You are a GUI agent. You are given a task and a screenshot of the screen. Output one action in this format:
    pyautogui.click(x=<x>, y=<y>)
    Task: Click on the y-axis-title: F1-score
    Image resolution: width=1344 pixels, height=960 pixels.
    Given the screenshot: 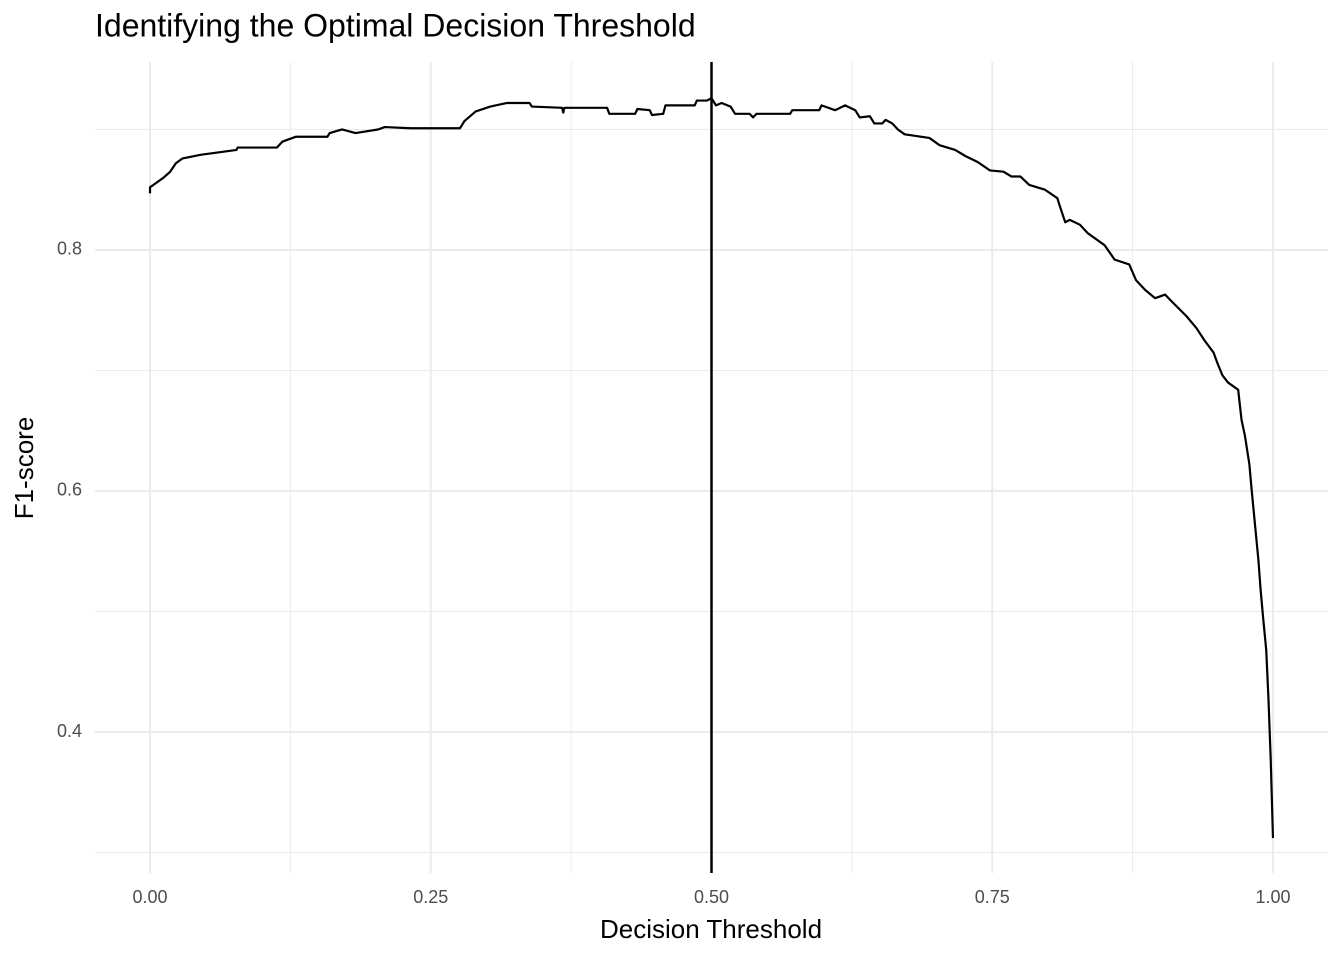 What is the action you would take?
    pyautogui.click(x=24, y=468)
    